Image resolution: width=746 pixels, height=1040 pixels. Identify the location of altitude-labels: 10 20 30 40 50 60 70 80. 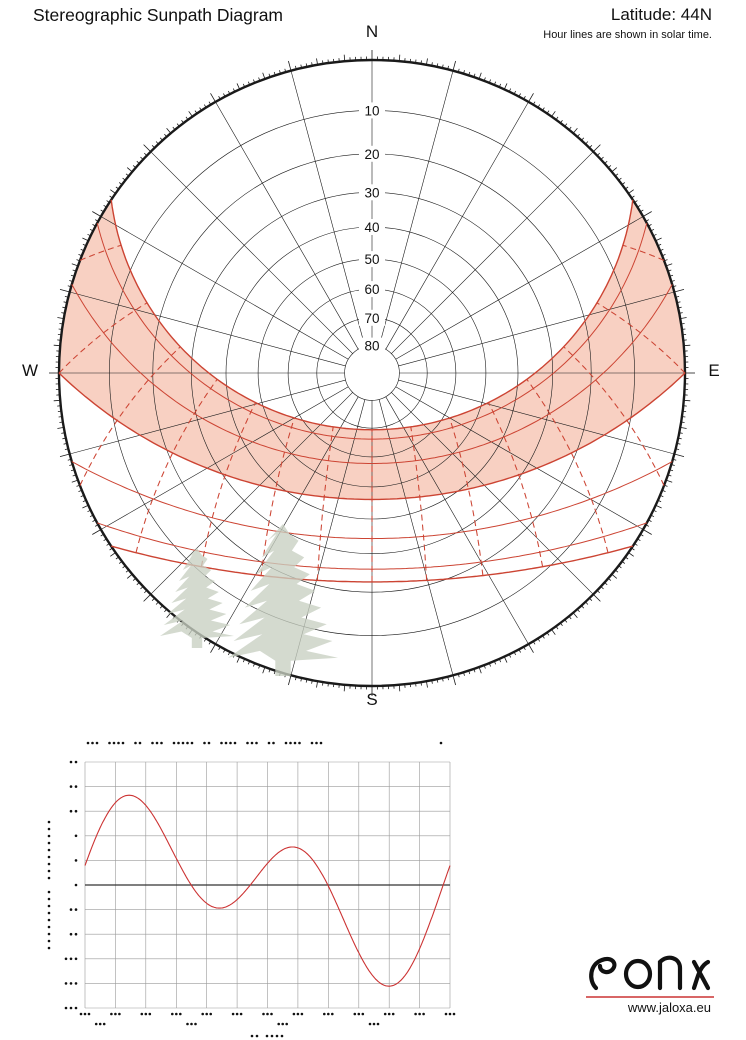
(372, 228).